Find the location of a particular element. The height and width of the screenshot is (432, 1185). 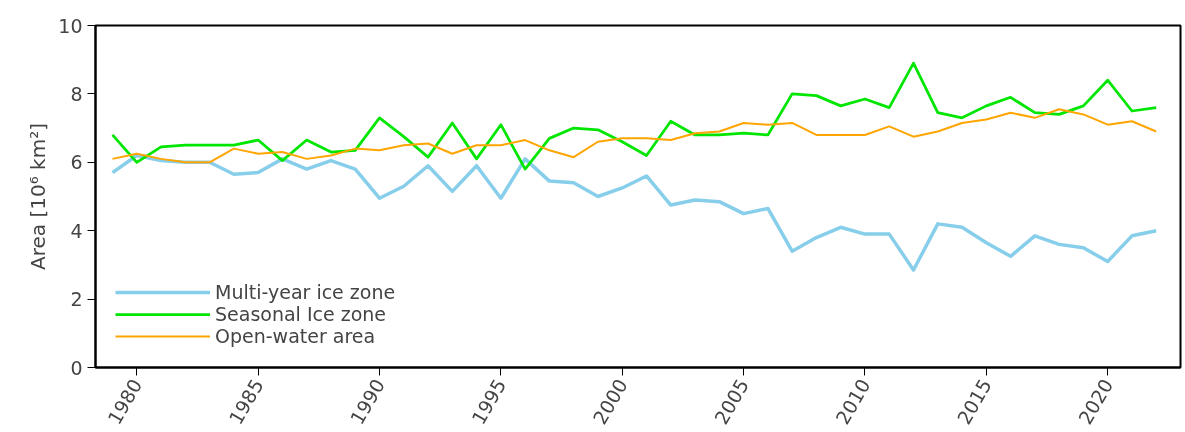

line-series is located at coordinates (634, 136).